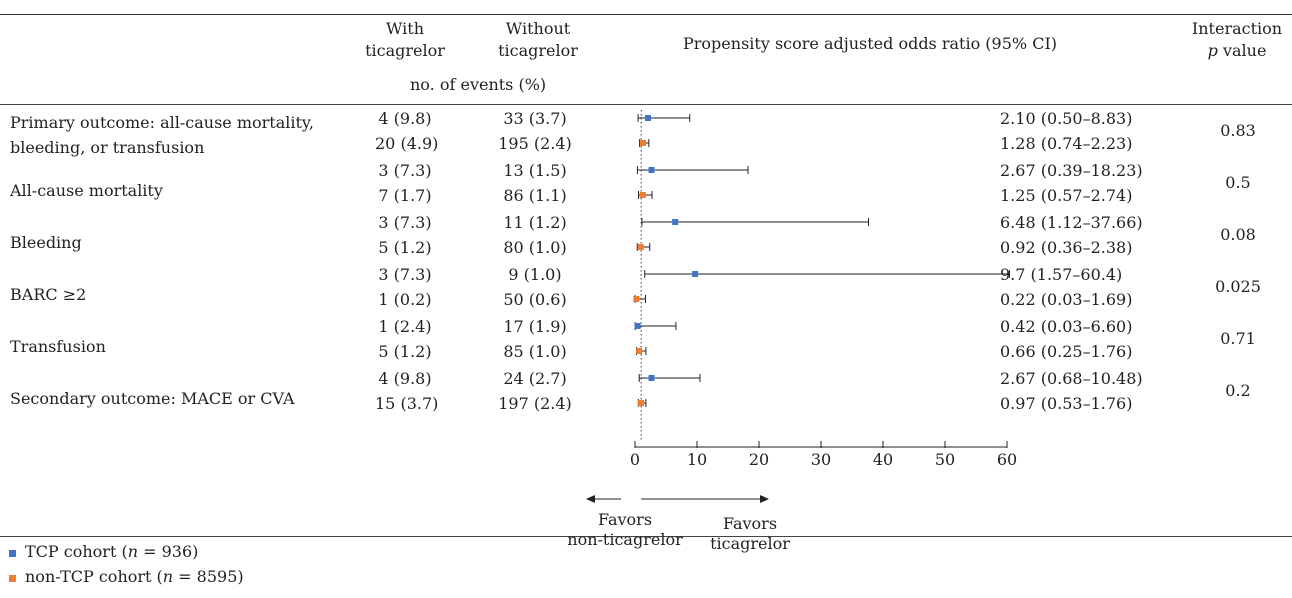 This screenshot has width=1292, height=598. What do you see at coordinates (646, 104) in the screenshot?
I see `header-rule` at bounding box center [646, 104].